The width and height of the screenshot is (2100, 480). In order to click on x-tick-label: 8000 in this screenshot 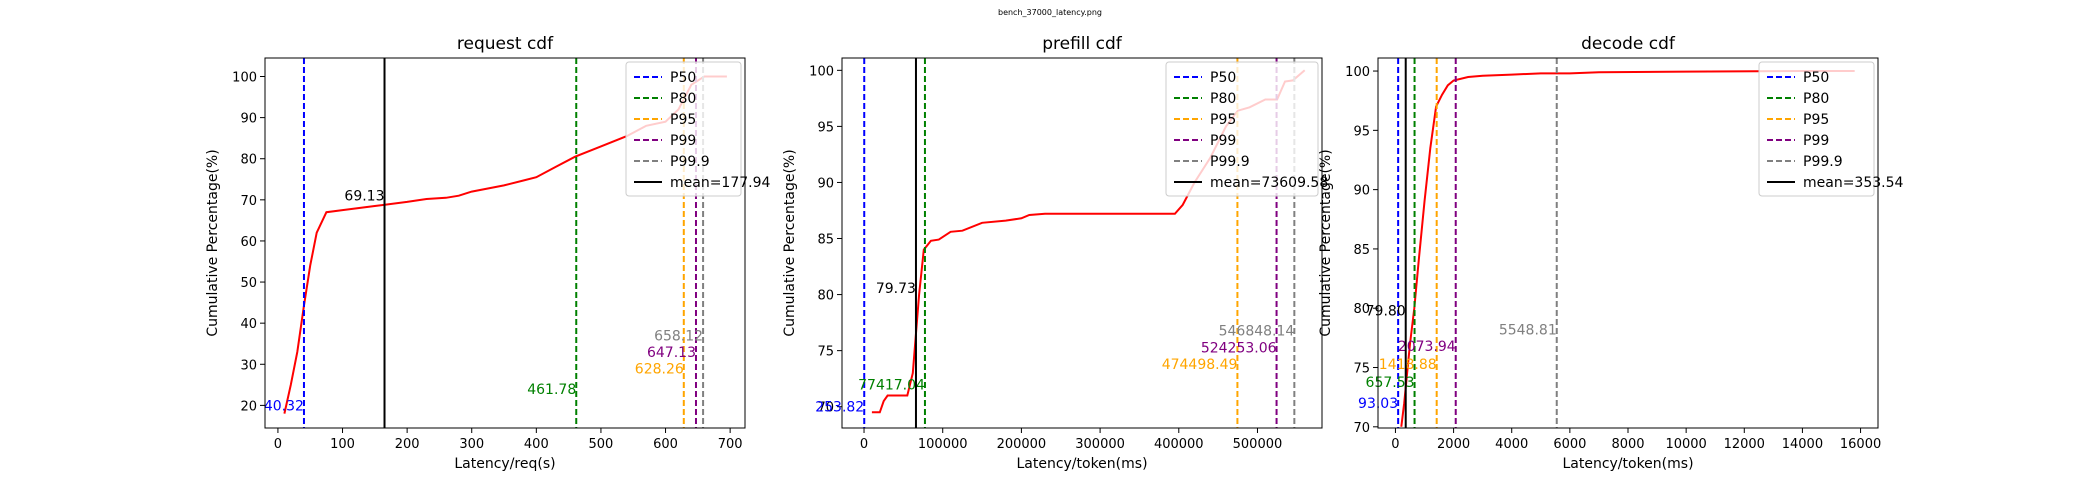, I will do `click(1627, 444)`.